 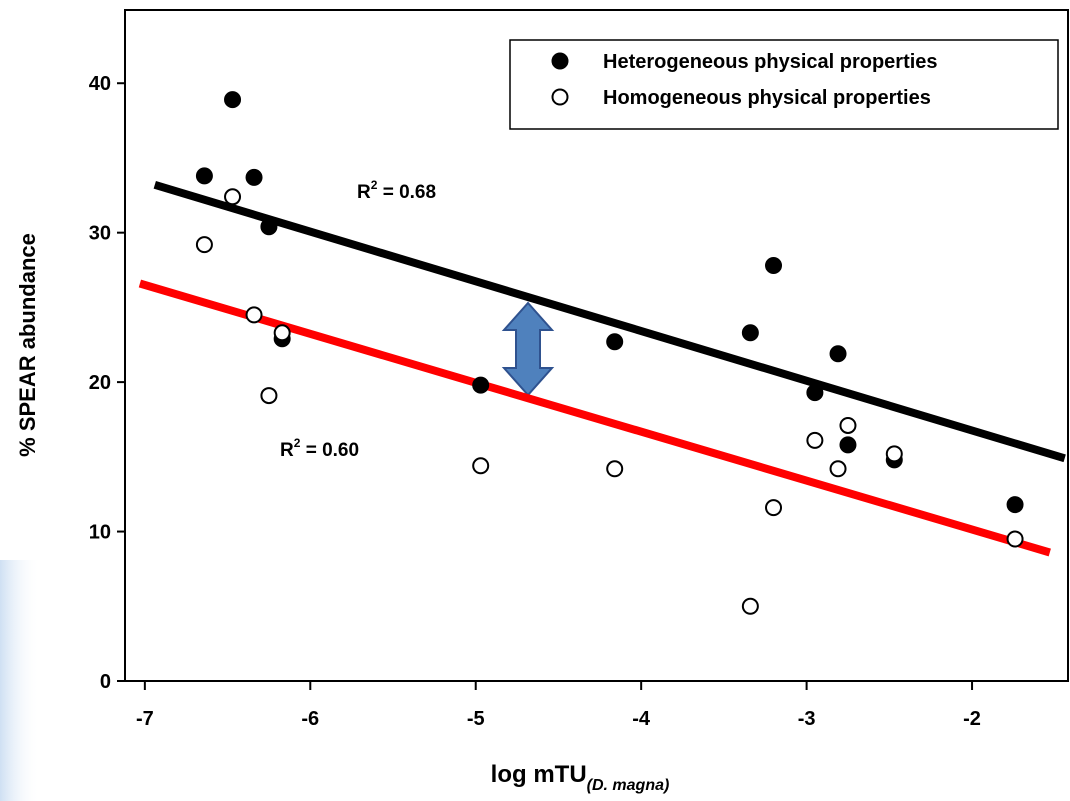 What do you see at coordinates (641, 719) in the screenshot?
I see `x-tick-label: -4` at bounding box center [641, 719].